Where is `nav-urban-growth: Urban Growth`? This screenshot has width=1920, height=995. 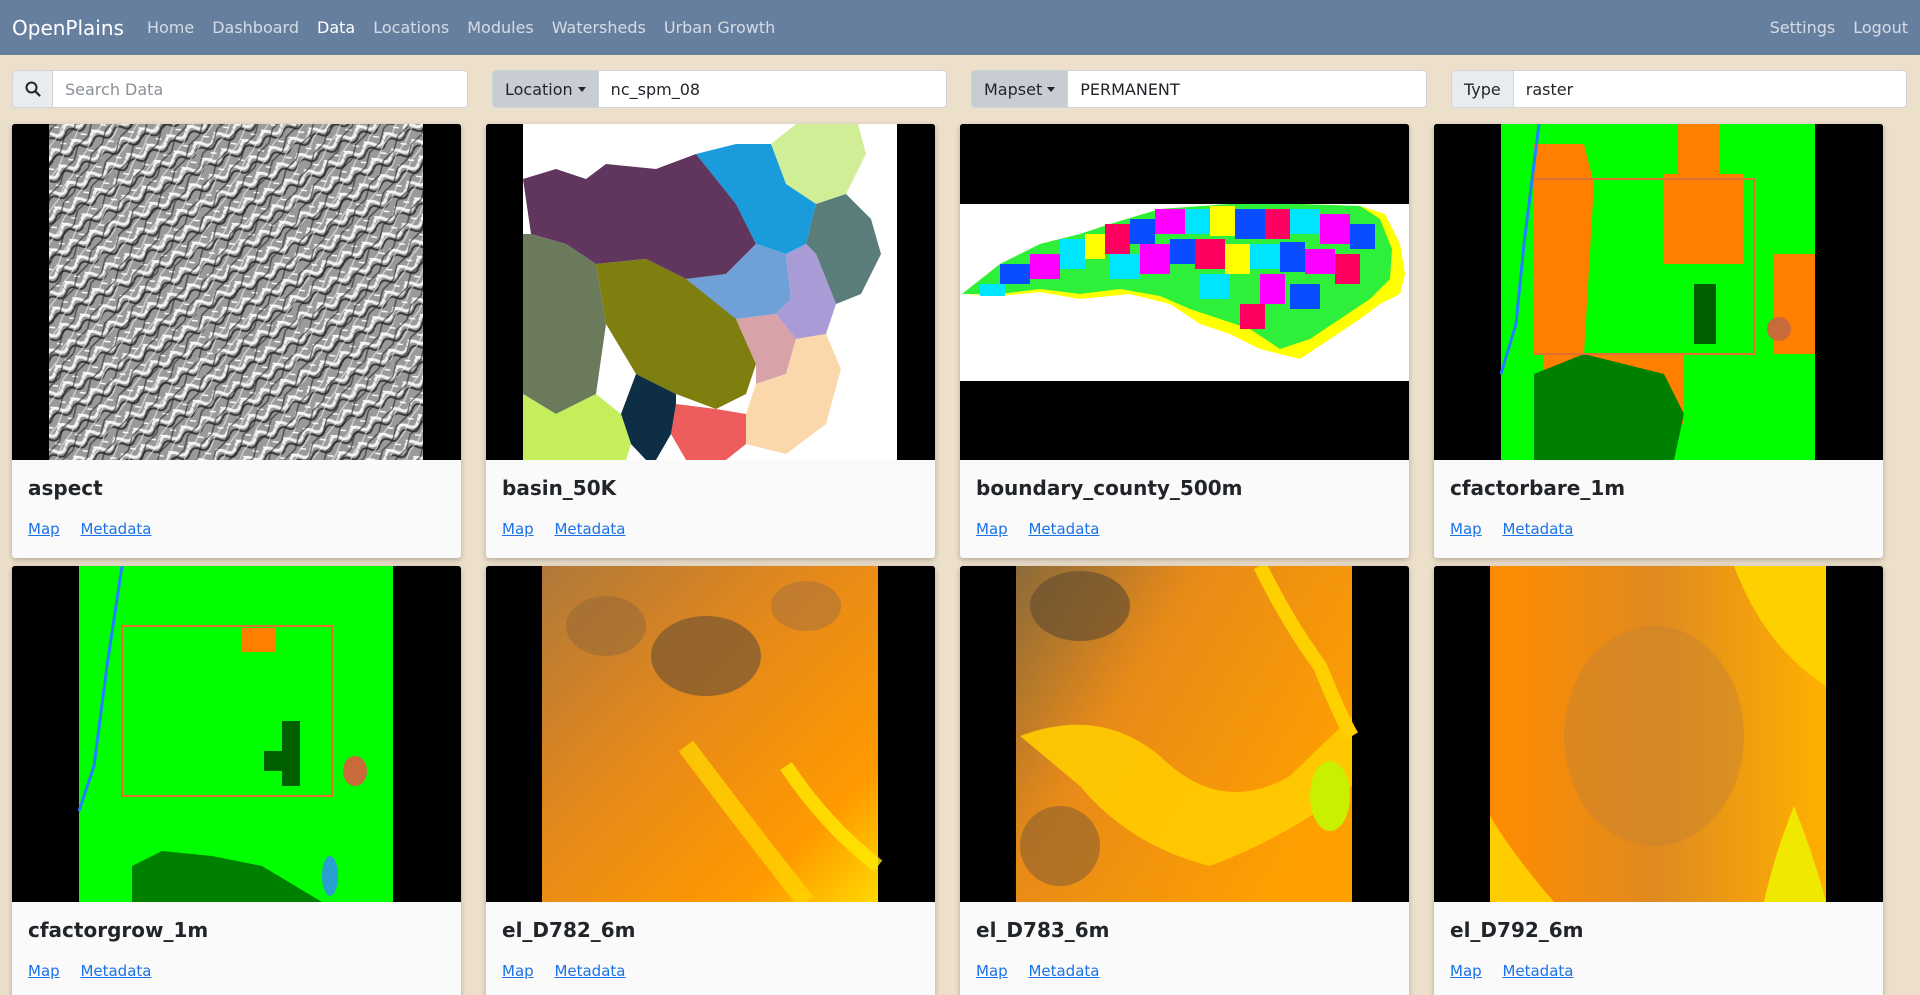 nav-urban-growth: Urban Growth is located at coordinates (719, 27).